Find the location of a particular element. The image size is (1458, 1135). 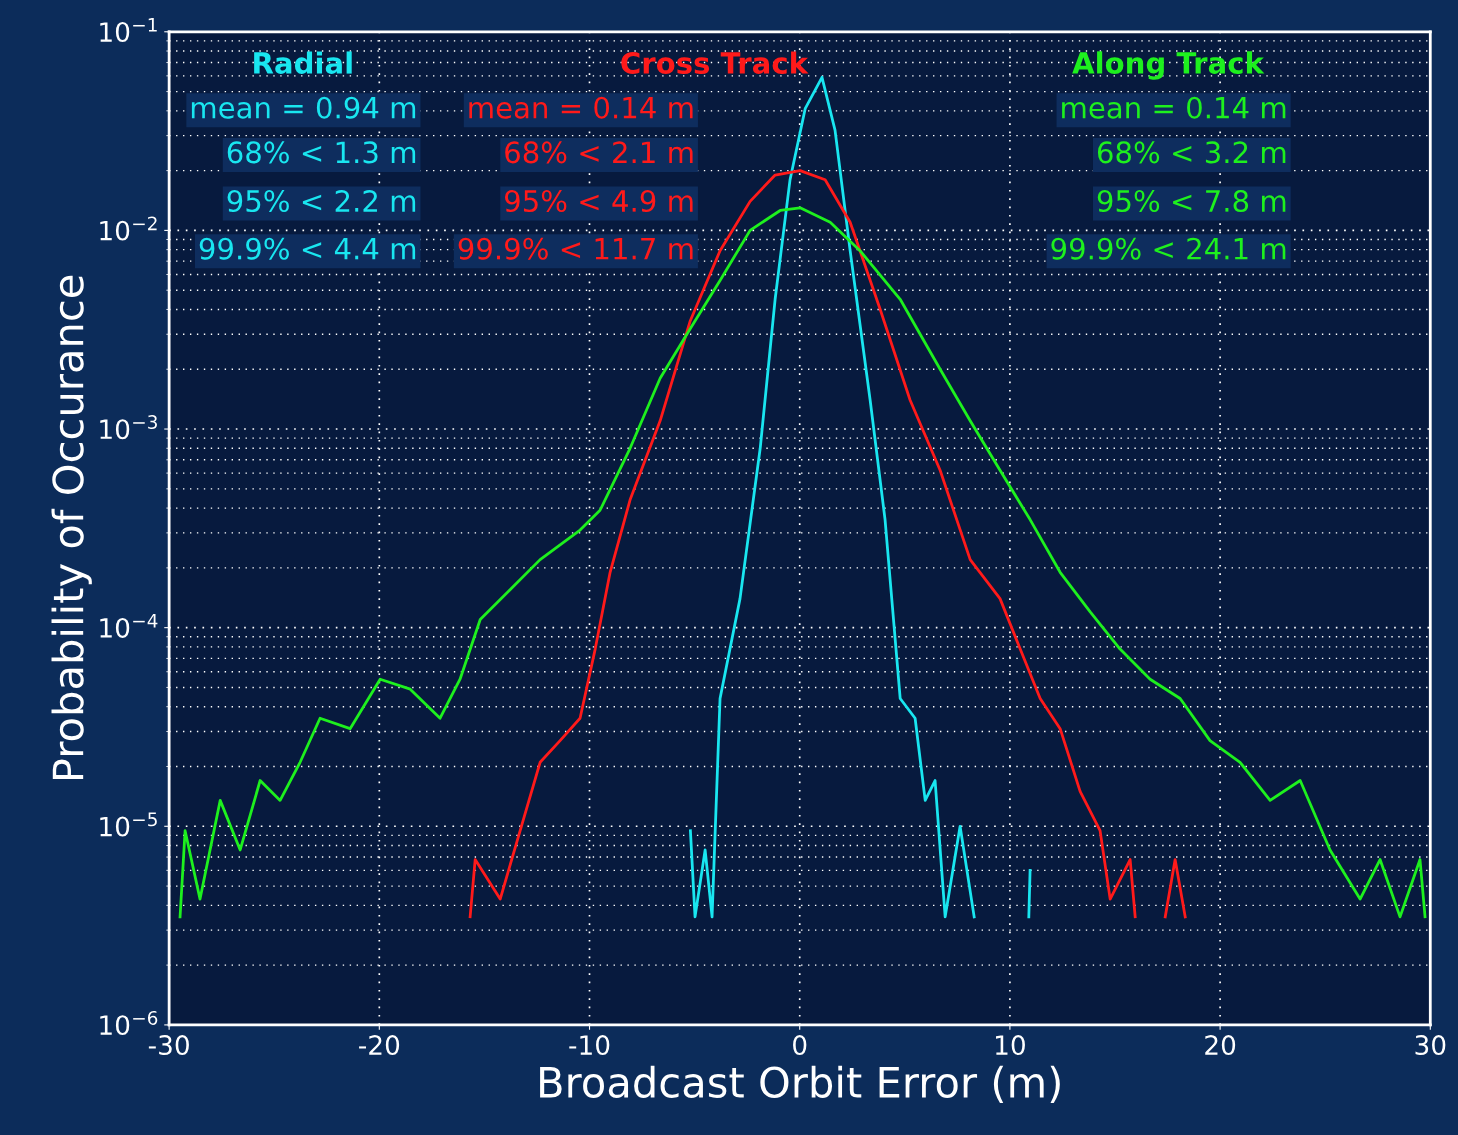

x-axis-title: Broadcast Orbit Error (m) is located at coordinates (800, 1084).